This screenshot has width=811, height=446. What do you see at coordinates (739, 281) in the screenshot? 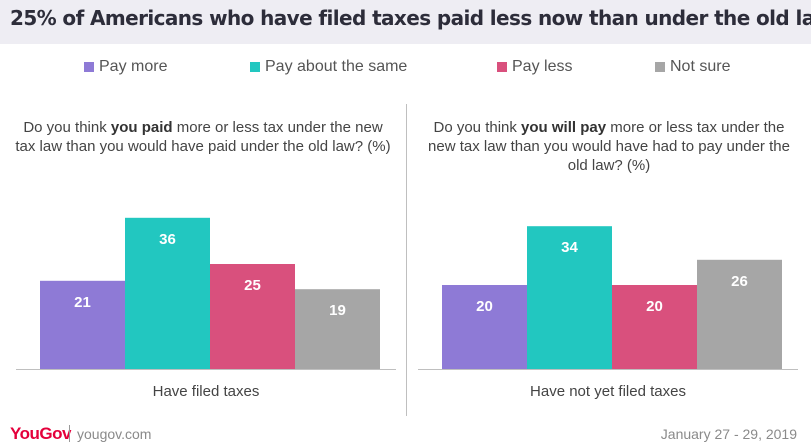
I see `not-yet-filed-value-label-3: 26` at bounding box center [739, 281].